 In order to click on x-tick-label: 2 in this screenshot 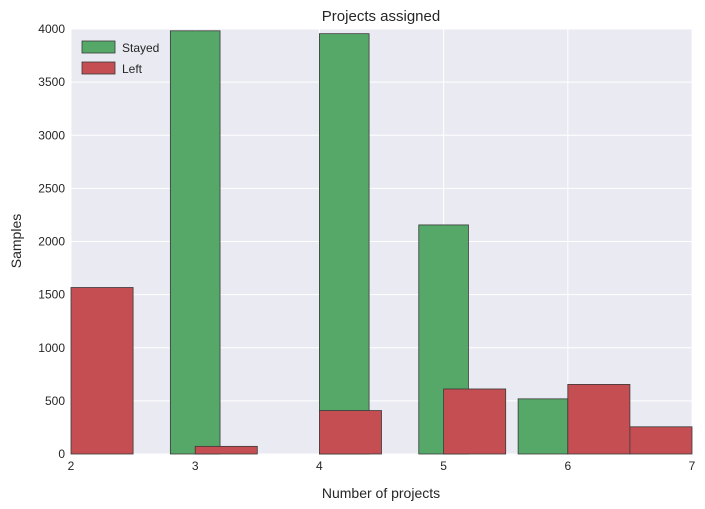, I will do `click(71, 466)`.